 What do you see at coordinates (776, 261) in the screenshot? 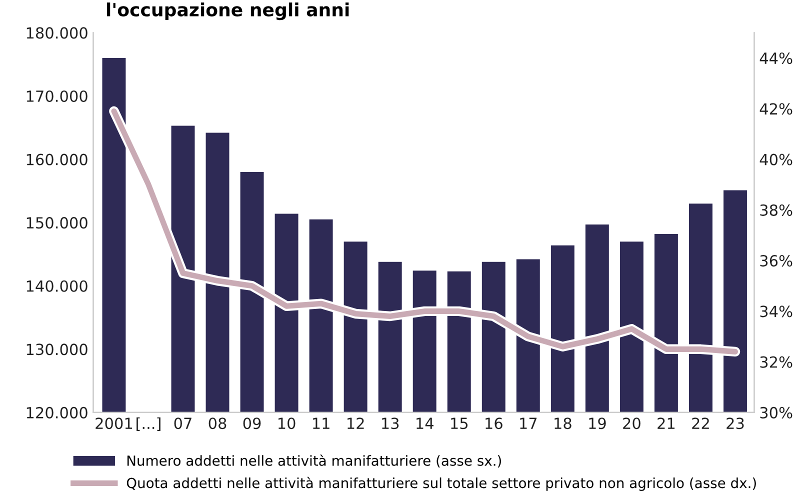
I see `y2-tick-label: 36%` at bounding box center [776, 261].